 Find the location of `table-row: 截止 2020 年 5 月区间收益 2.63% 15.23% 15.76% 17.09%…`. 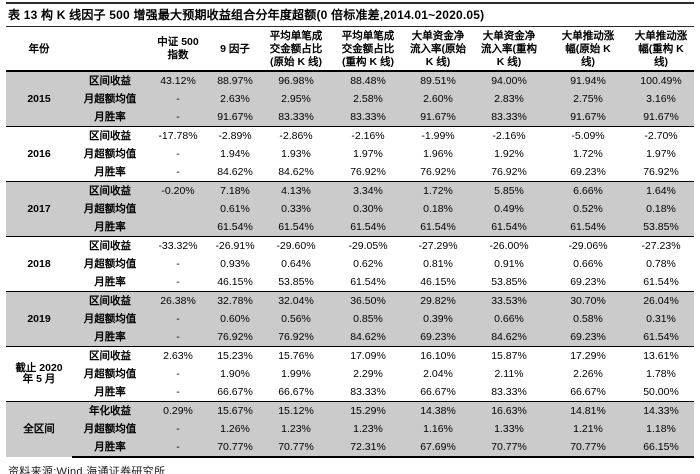

table-row: 截止 2020 年 5 月区间收益 2.63% 15.23% 15.76% 17.09%… is located at coordinates (350, 374).